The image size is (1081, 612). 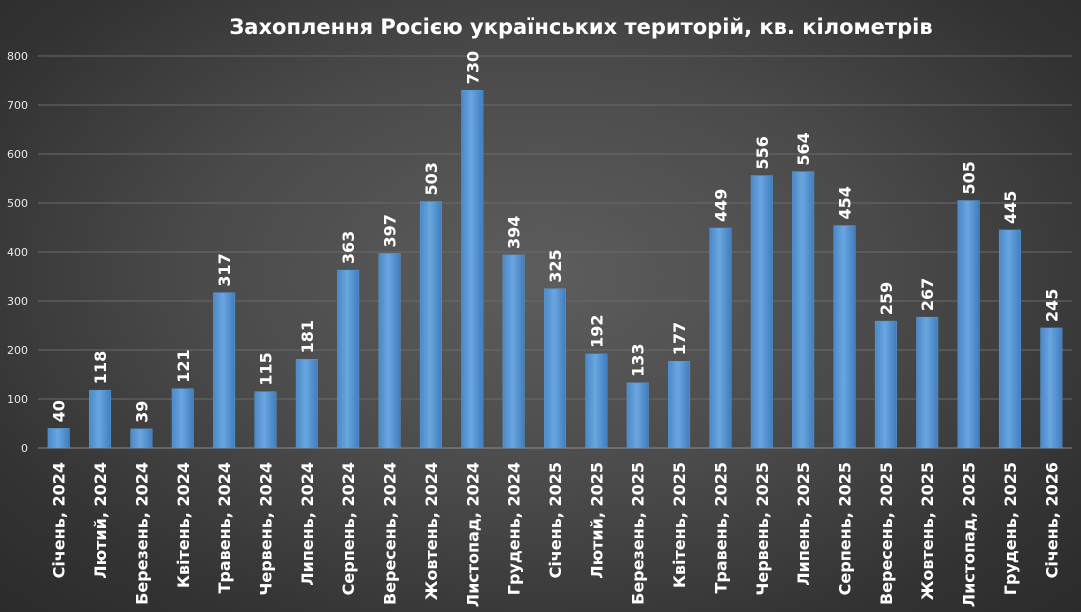 What do you see at coordinates (100, 520) in the screenshot?
I see `x-tick-label: Лютий, 2024` at bounding box center [100, 520].